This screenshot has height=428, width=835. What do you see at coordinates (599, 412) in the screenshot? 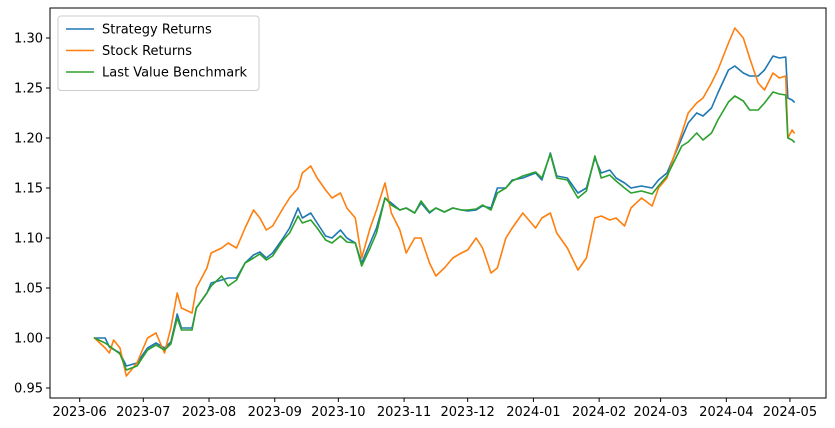
I see `x-tick-label: 2024-02` at bounding box center [599, 412].